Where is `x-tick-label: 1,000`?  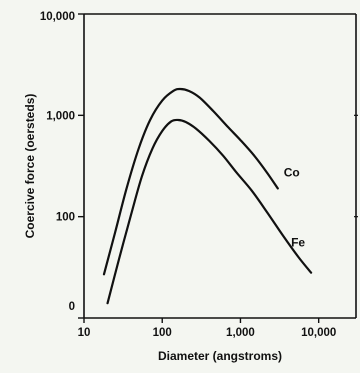 x-tick-label: 1,000 is located at coordinates (240, 333).